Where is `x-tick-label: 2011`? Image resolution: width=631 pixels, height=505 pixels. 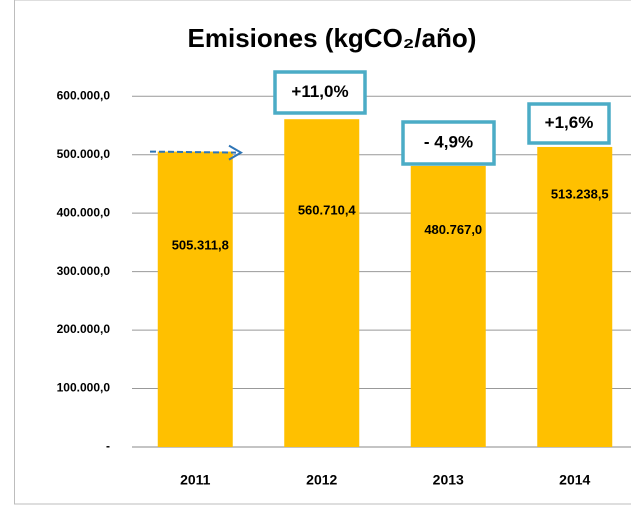
x-tick-label: 2011 is located at coordinates (195, 480).